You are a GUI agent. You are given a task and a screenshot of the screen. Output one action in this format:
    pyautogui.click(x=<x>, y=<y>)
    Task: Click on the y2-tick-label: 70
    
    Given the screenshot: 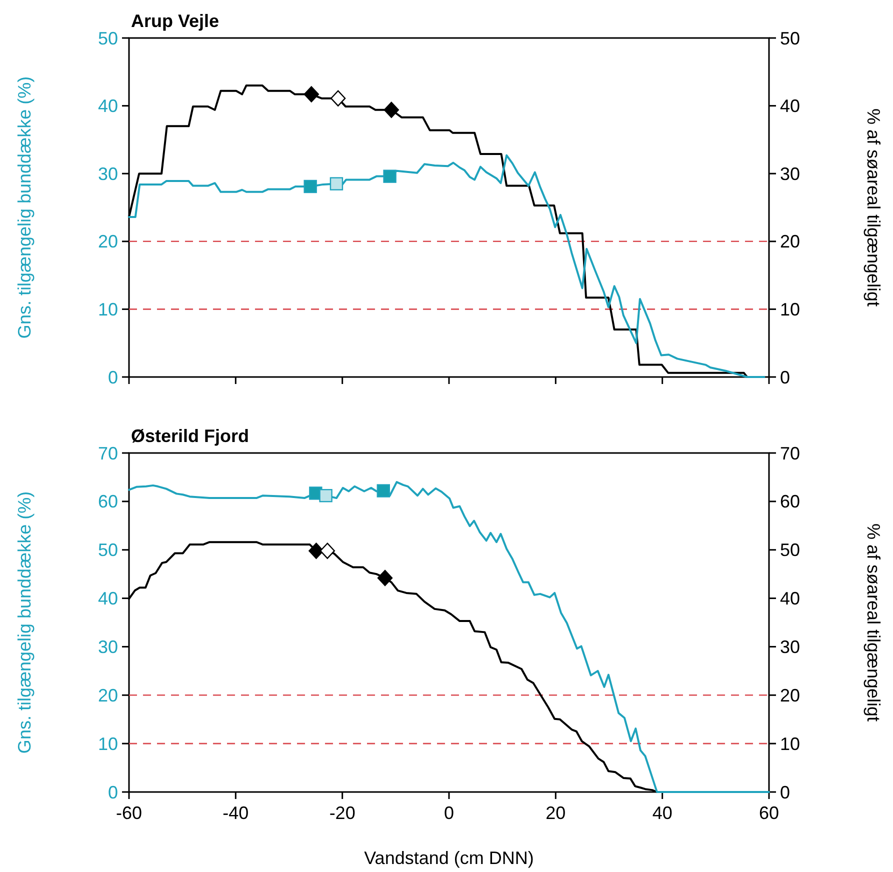 What is the action you would take?
    pyautogui.click(x=790, y=453)
    